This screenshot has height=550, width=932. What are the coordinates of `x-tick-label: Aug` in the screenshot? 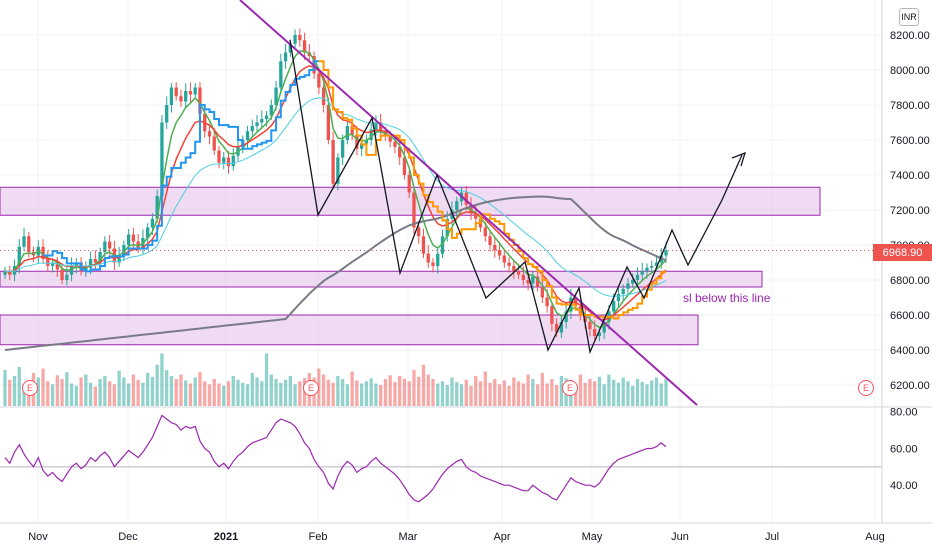 It's located at (875, 537).